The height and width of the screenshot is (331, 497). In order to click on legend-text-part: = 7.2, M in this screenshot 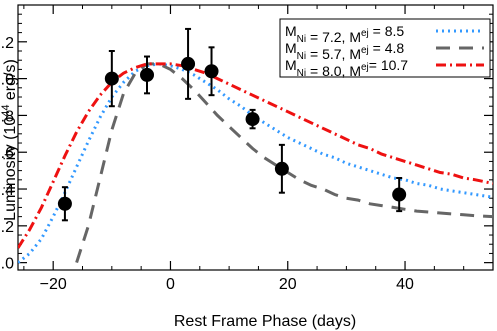, I will do `click(333, 37)`.